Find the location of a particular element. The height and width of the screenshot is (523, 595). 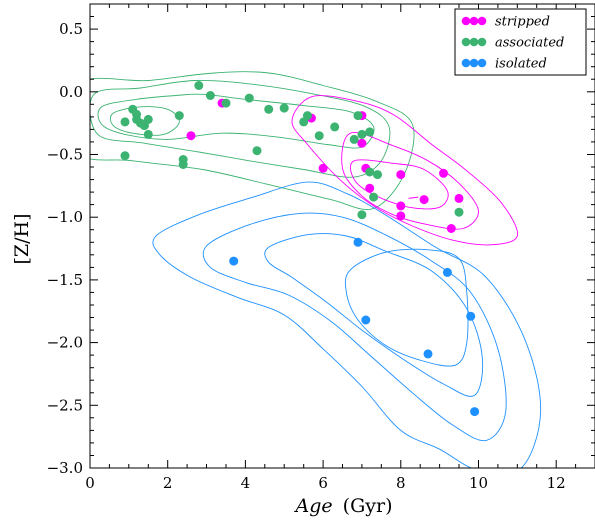

x-tick-label: 12 is located at coordinates (556, 483).